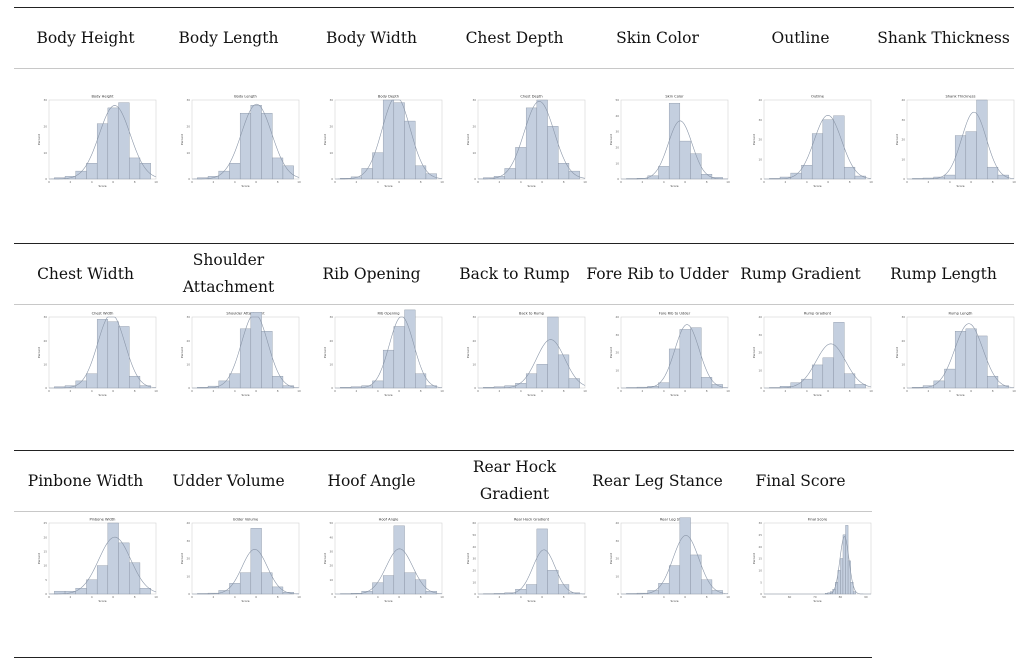 This screenshot has width=1024, height=667. Describe the element at coordinates (674, 97) in the screenshot. I see `plot-title: Skin Color` at that location.